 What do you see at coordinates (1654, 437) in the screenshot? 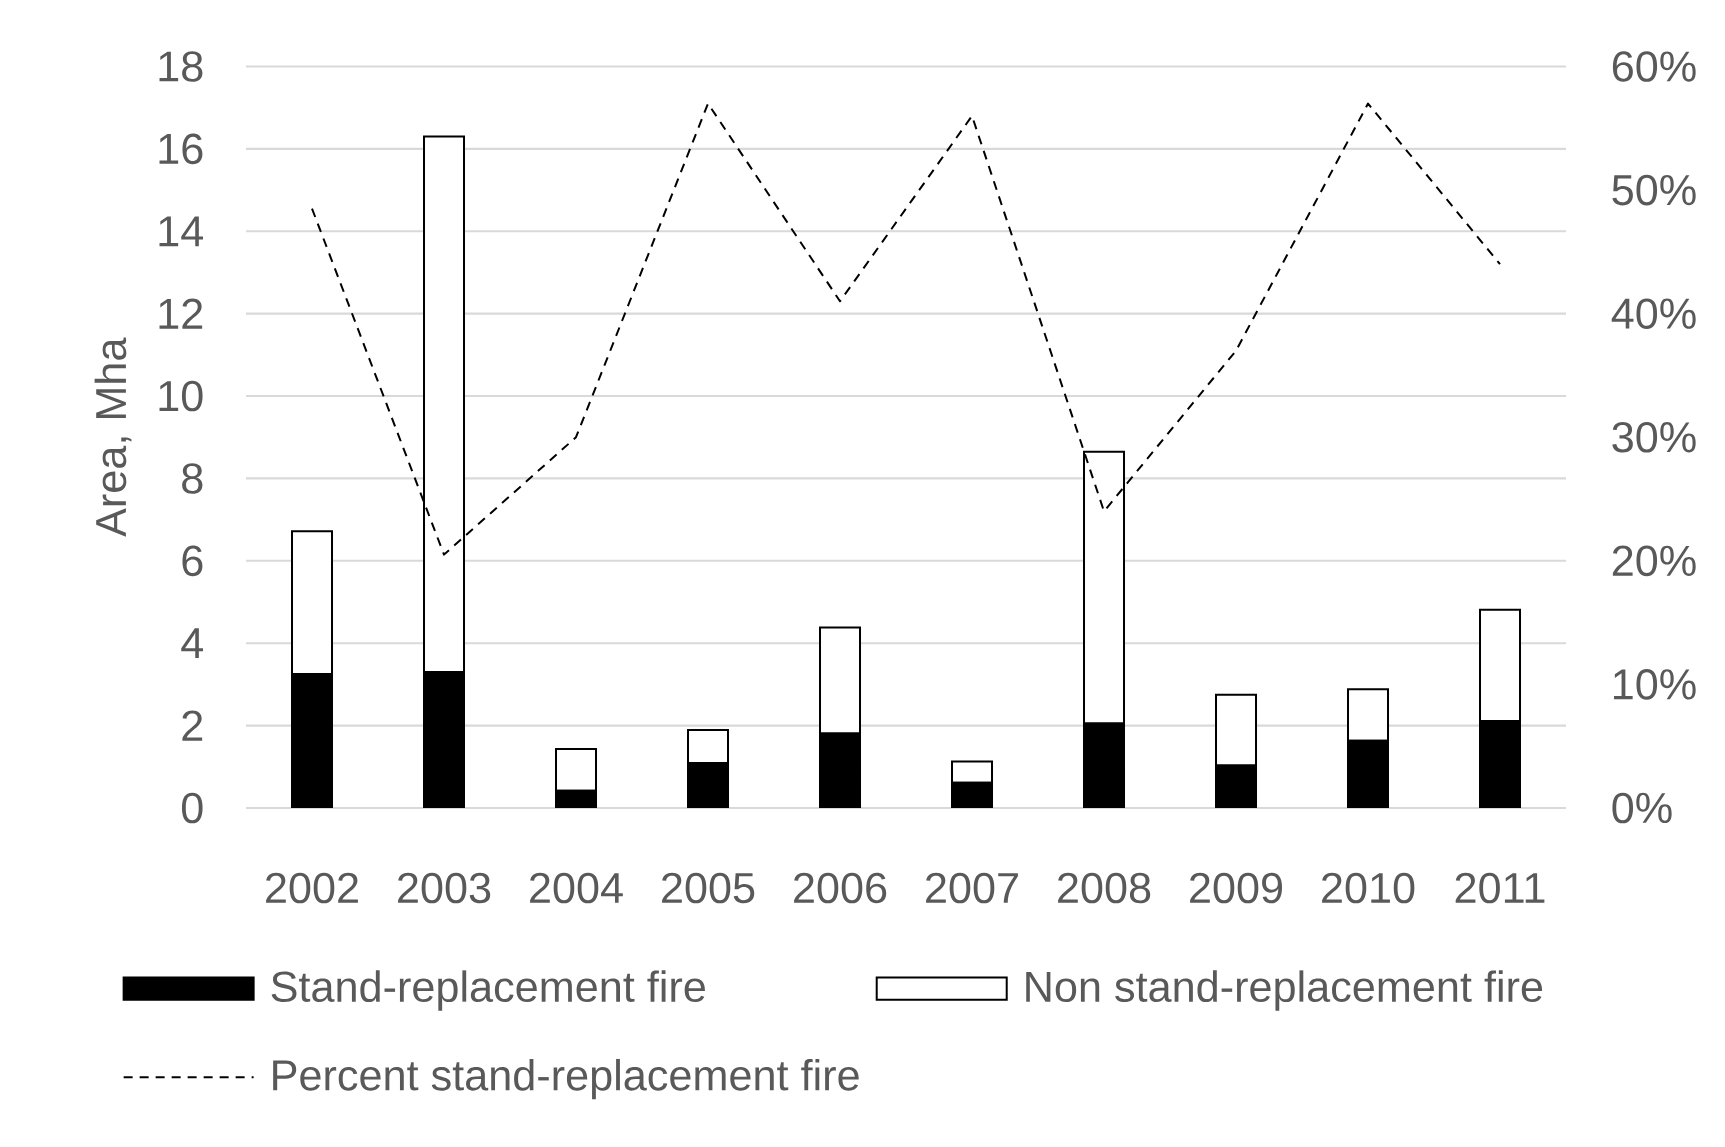
I see `y2-tick-label: 30%` at bounding box center [1654, 437].